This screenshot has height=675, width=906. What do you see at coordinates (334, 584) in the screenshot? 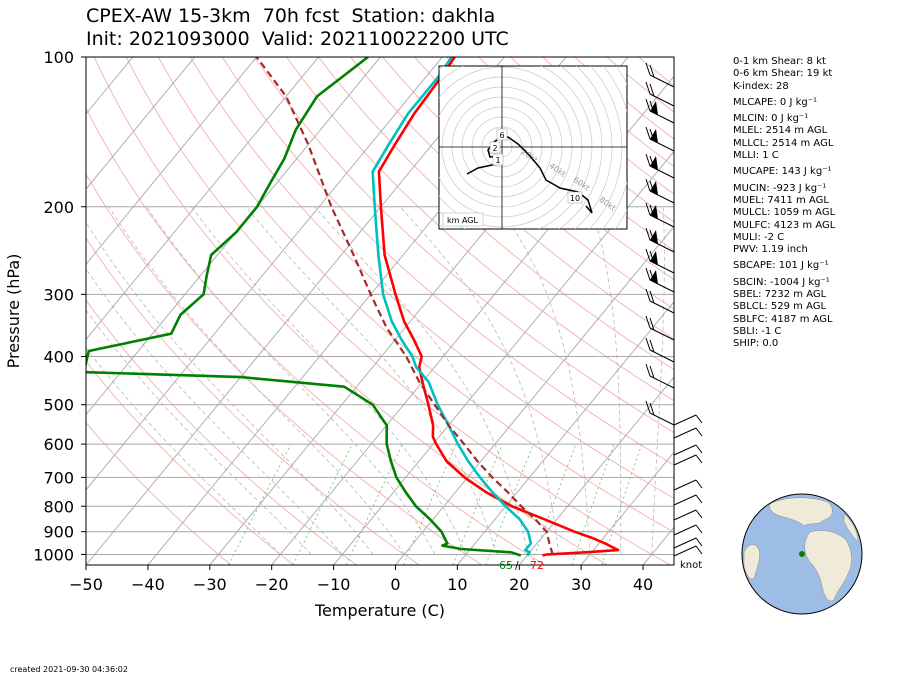
I see `x-tick-label: −10` at bounding box center [334, 584].